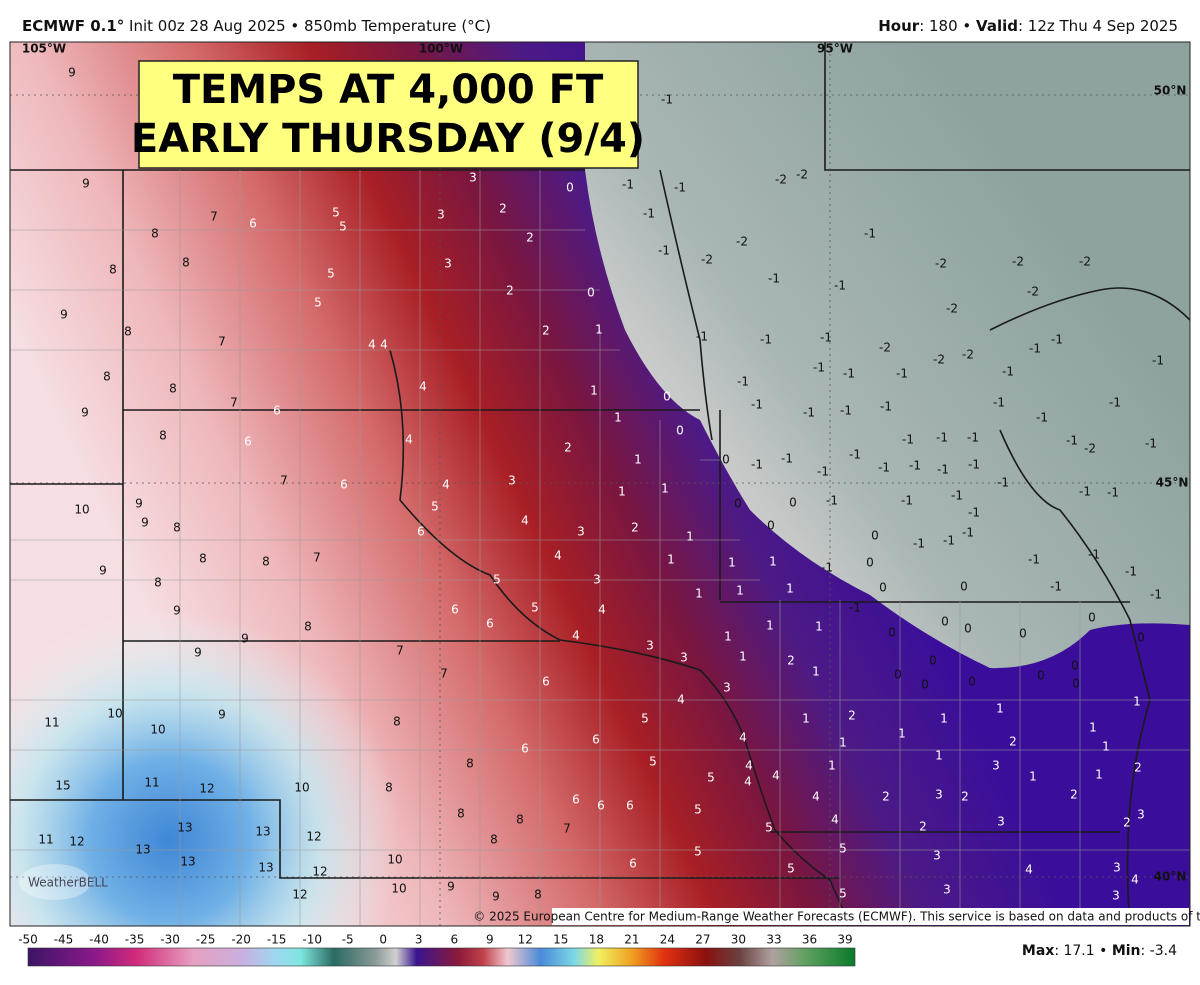 The image size is (1200, 985). Describe the element at coordinates (99, 940) in the screenshot. I see `color-bar-tick-label: -40` at that location.